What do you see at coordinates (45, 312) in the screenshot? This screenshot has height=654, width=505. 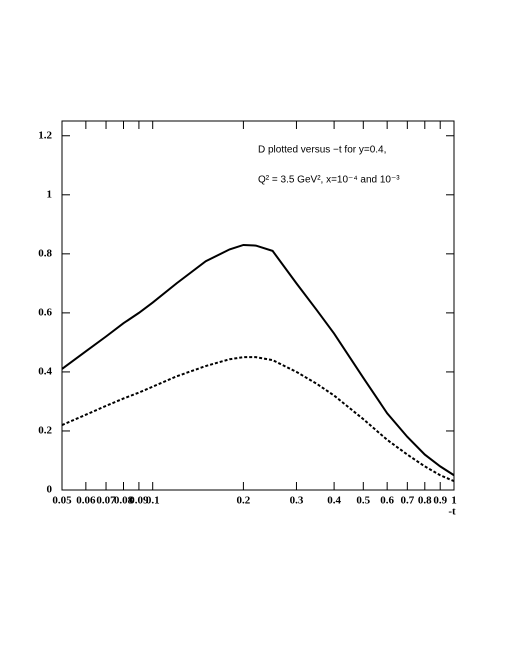 I see `y-tick-label: 0.6` at bounding box center [45, 312].